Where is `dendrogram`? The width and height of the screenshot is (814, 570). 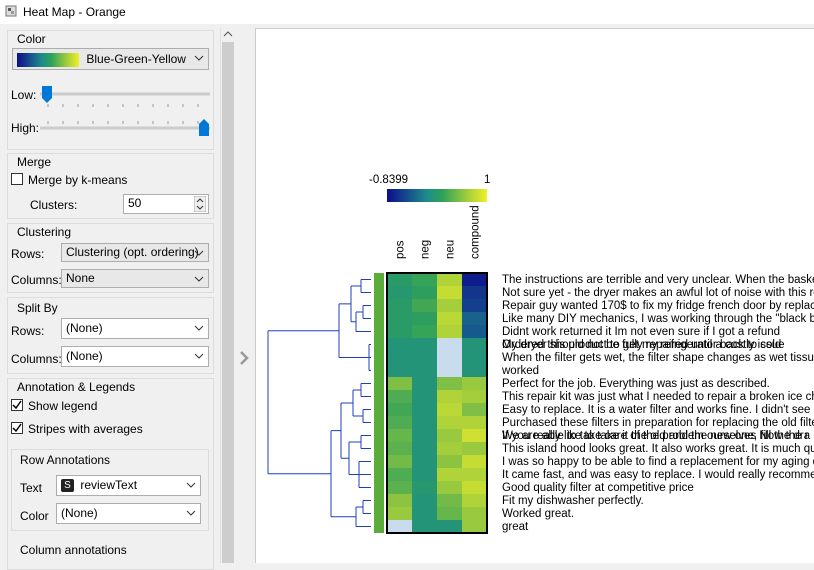
dendrogram is located at coordinates (319, 403).